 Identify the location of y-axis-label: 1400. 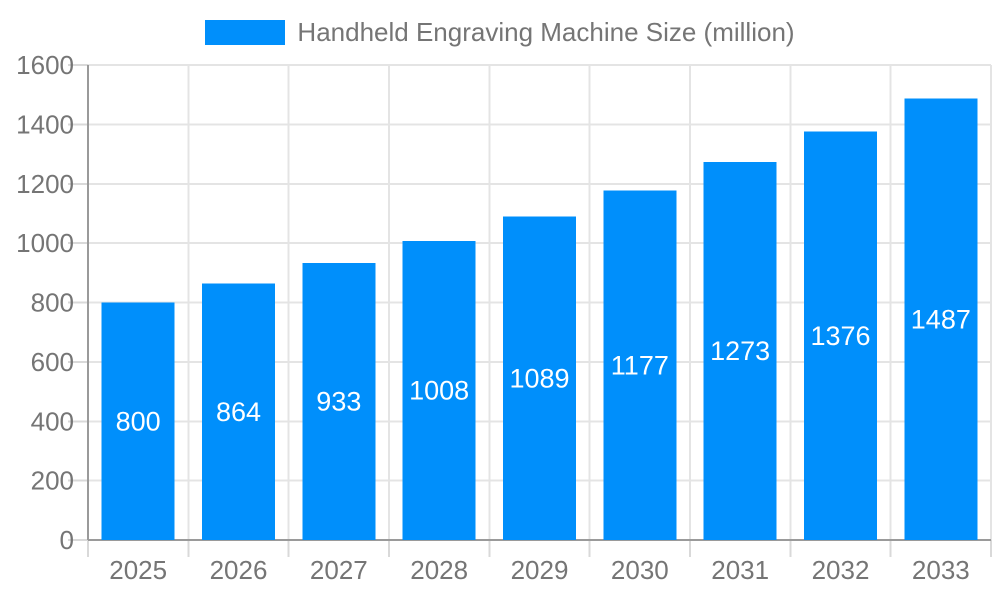
(45, 124).